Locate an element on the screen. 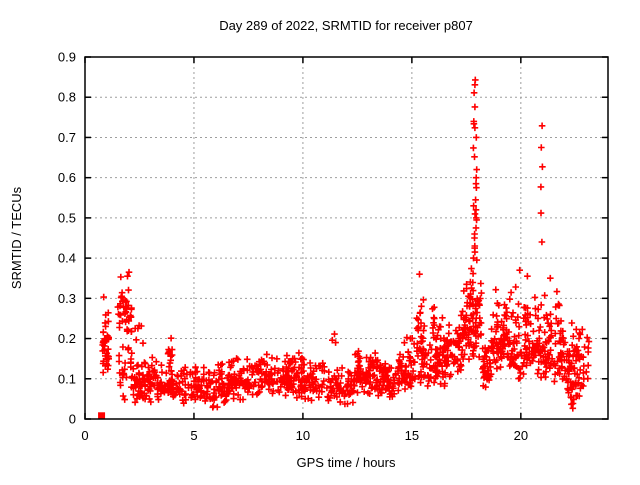 This screenshot has height=485, width=640. y-tick-label: 0.6 is located at coordinates (67, 177).